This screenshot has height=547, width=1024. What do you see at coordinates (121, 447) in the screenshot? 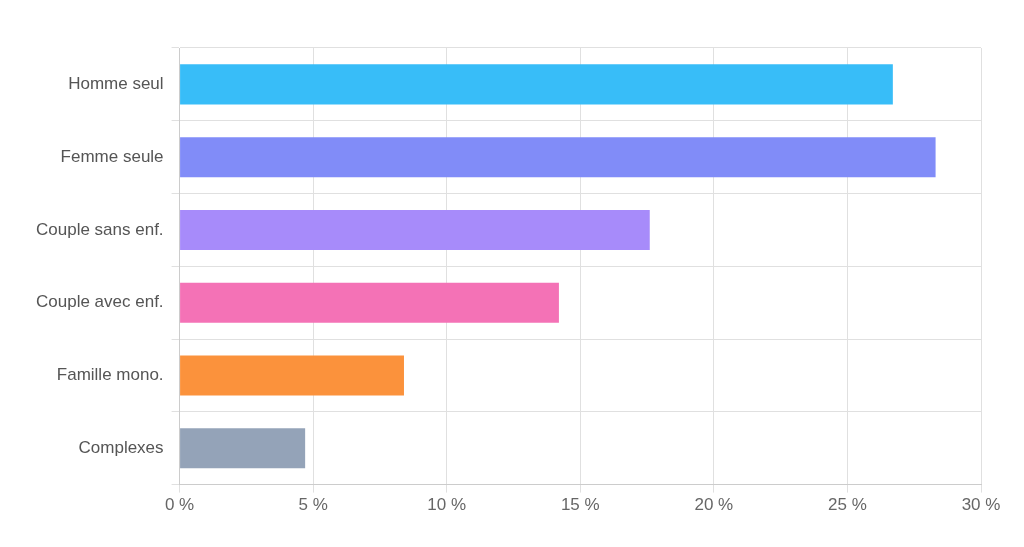
I see `y-tick-label: Complexes` at bounding box center [121, 447].